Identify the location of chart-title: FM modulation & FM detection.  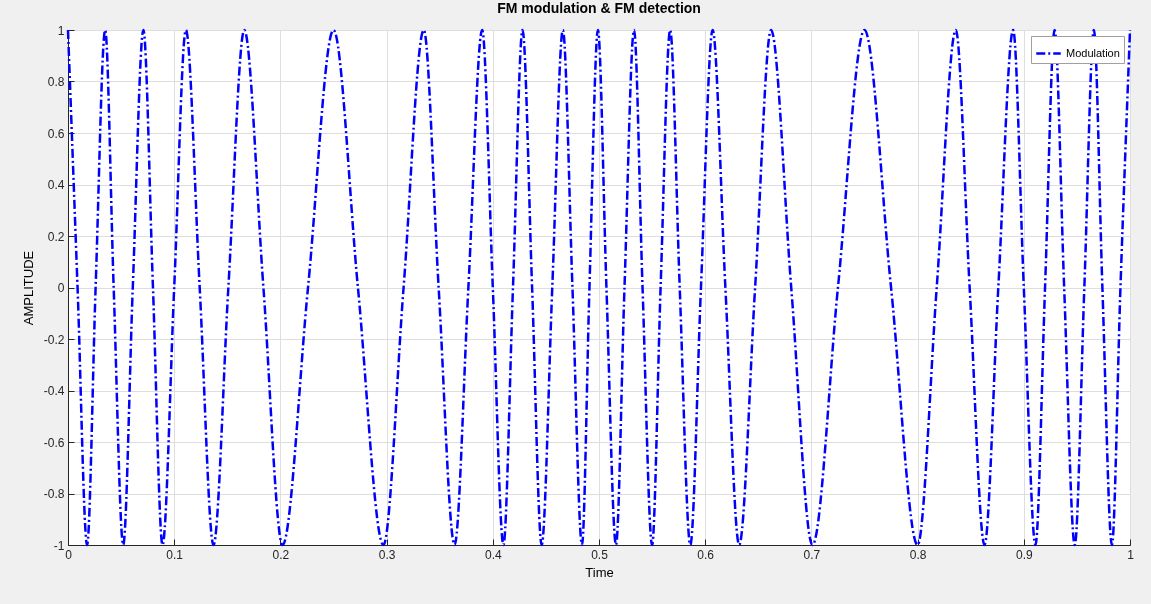
(599, 8).